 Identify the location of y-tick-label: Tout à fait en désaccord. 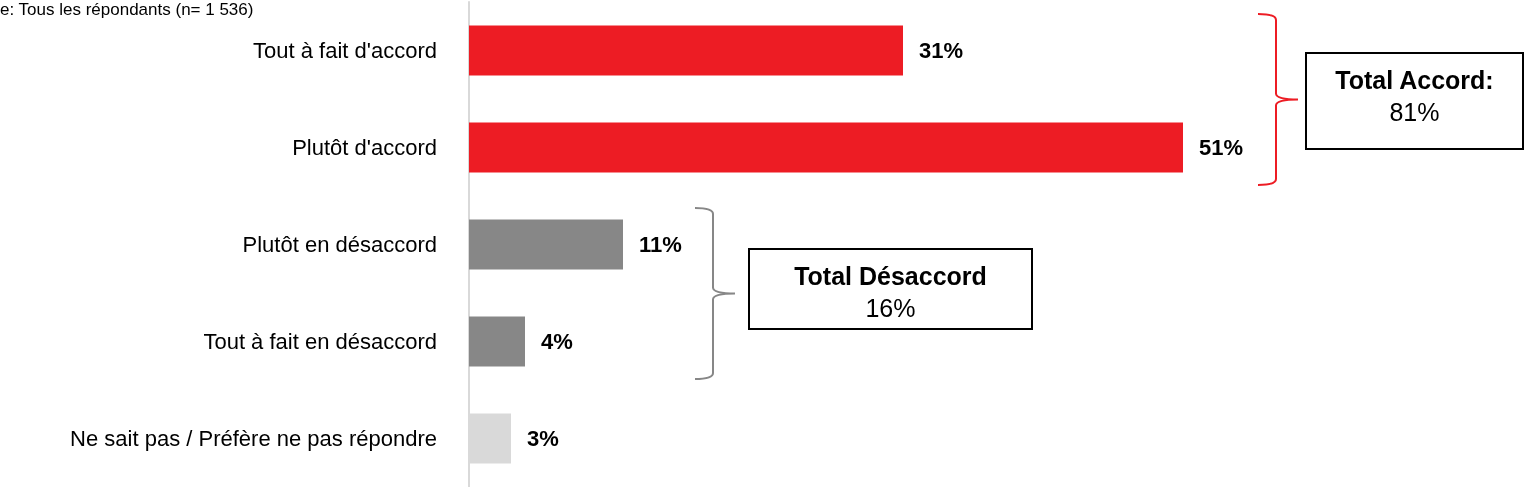
(320, 341).